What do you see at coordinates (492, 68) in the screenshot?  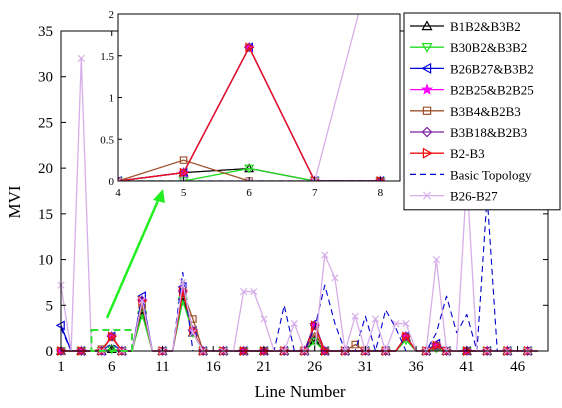 I see `legend-label: B26B27&B3B2` at bounding box center [492, 68].